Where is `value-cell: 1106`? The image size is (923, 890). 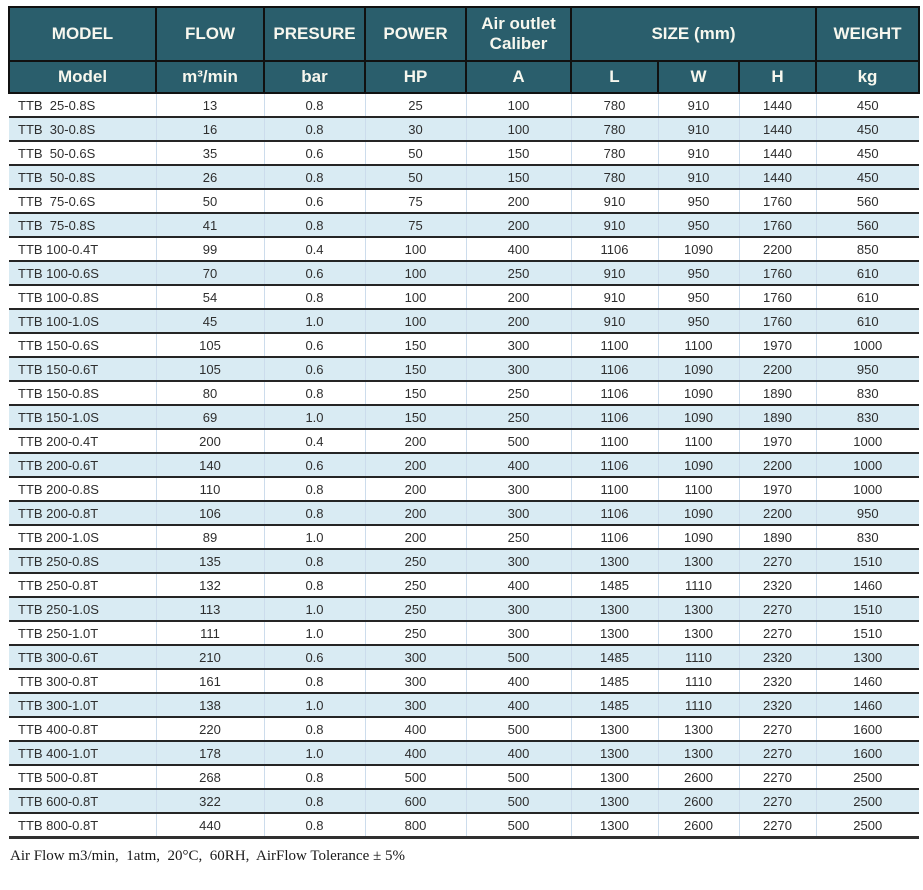 value-cell: 1106 is located at coordinates (614, 512).